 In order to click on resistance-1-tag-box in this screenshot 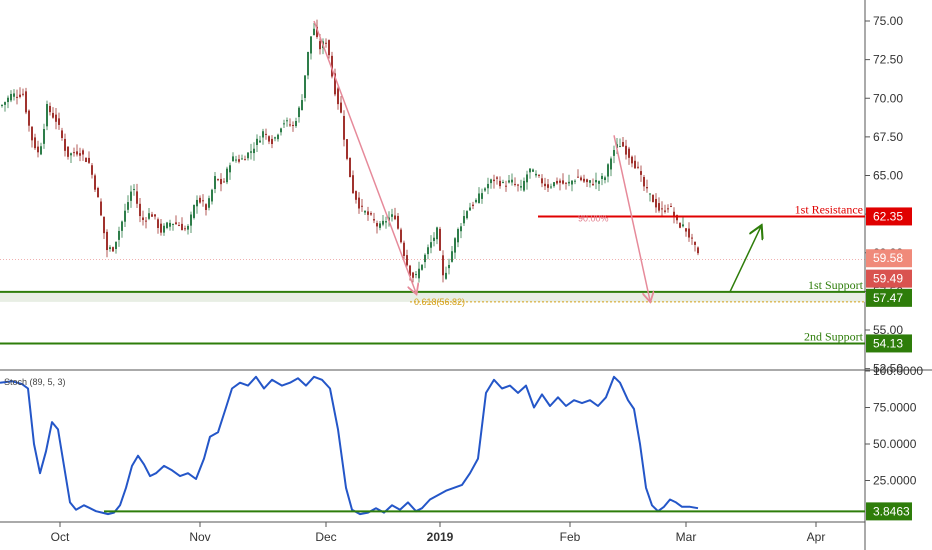, I will do `click(889, 216)`.